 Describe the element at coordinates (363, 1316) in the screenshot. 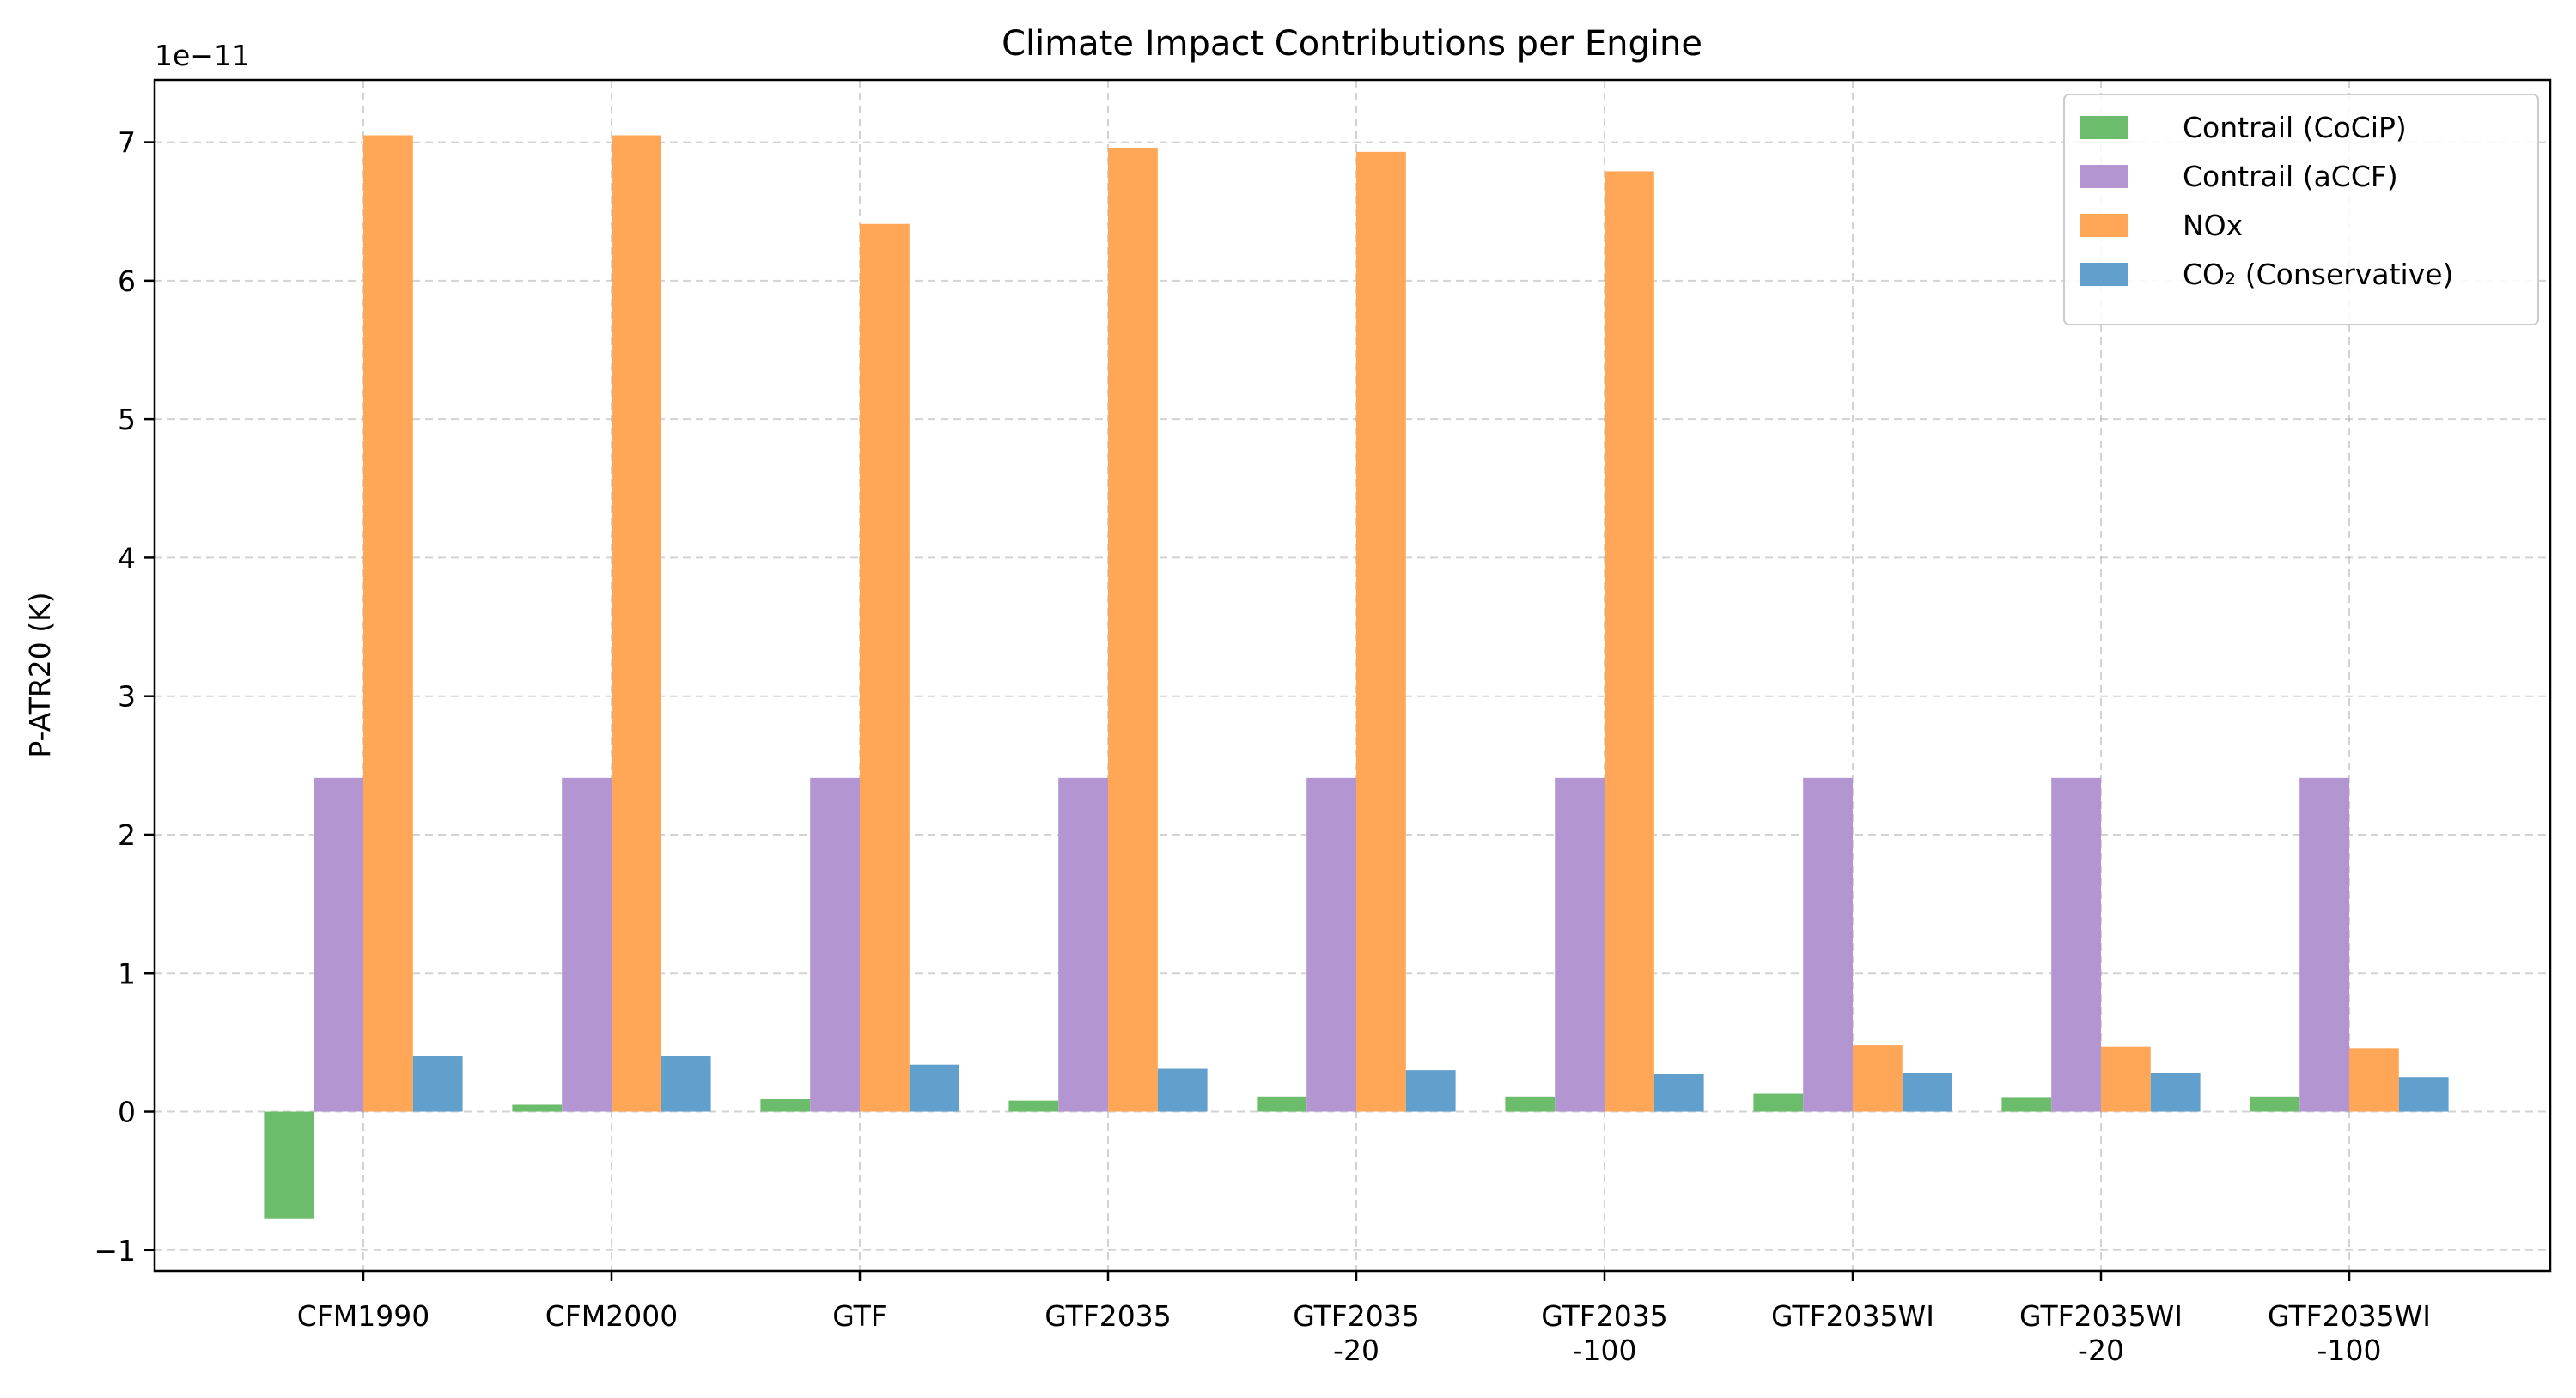

I see `x-tick-label: CFM1990` at that location.